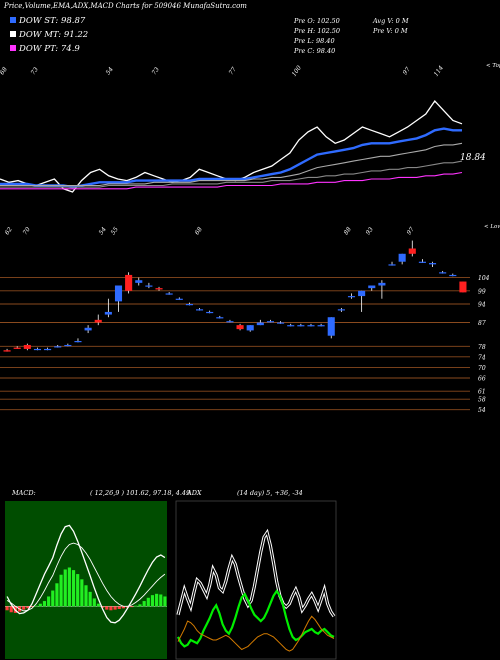 The image size is (500, 660). Describe the element at coordinates (13, 20) in the screenshot. I see `legend-swatch-st` at that location.